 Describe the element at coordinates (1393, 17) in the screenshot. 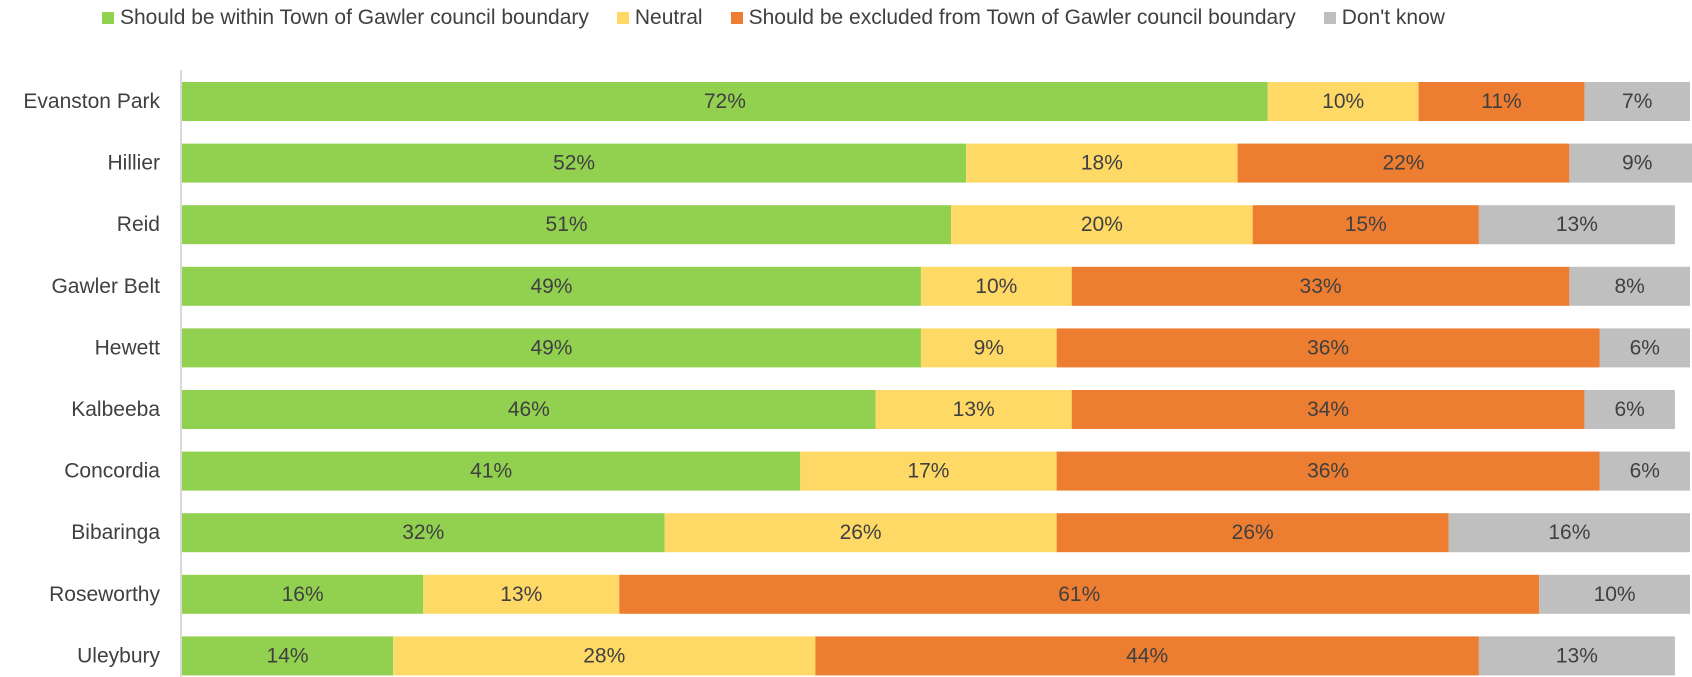

I see `legend-label: Don't know` at that location.